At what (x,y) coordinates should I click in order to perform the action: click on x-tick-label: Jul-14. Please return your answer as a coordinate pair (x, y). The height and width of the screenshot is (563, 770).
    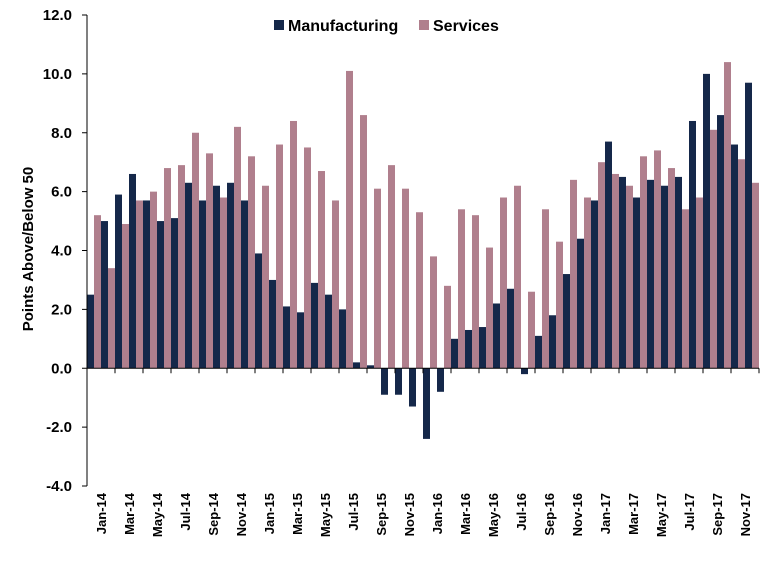
    Looking at the image, I should click on (185, 511).